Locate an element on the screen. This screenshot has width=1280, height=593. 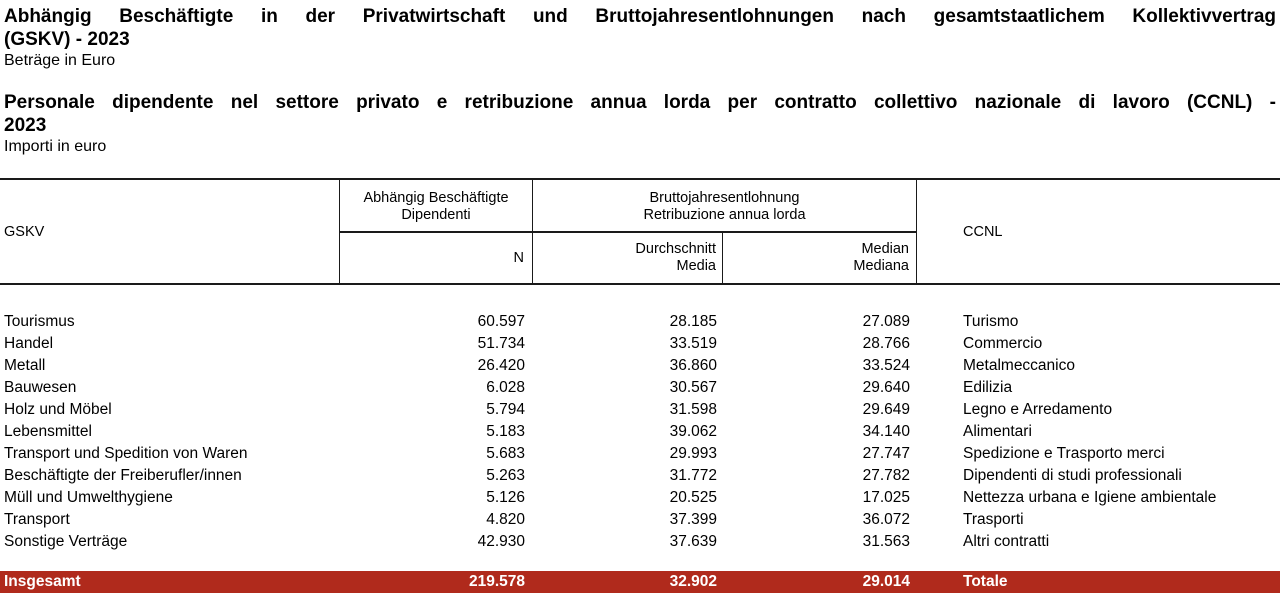
cell-n: 5.263 is located at coordinates (505, 475).